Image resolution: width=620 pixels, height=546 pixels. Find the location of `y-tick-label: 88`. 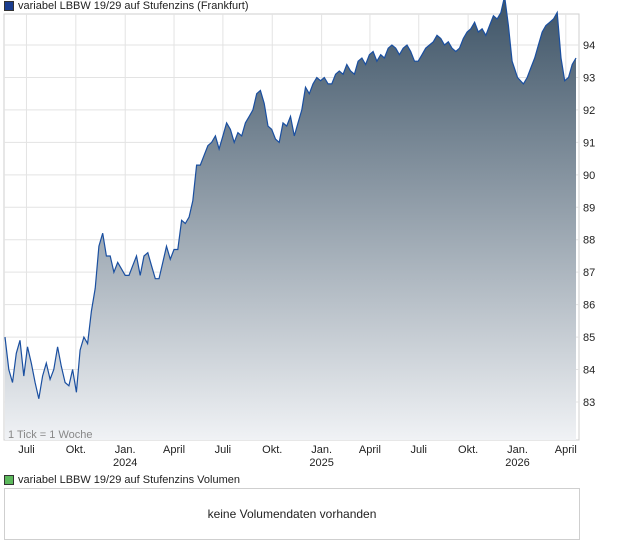

y-tick-label: 88 is located at coordinates (589, 241).